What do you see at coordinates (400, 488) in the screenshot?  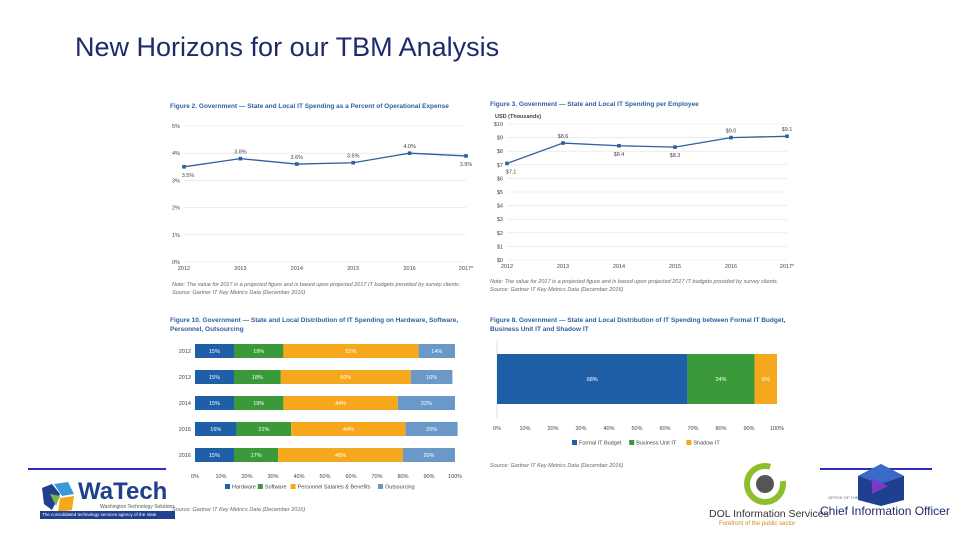 I see `fig10-legend-label: Outsourcing` at bounding box center [400, 488].